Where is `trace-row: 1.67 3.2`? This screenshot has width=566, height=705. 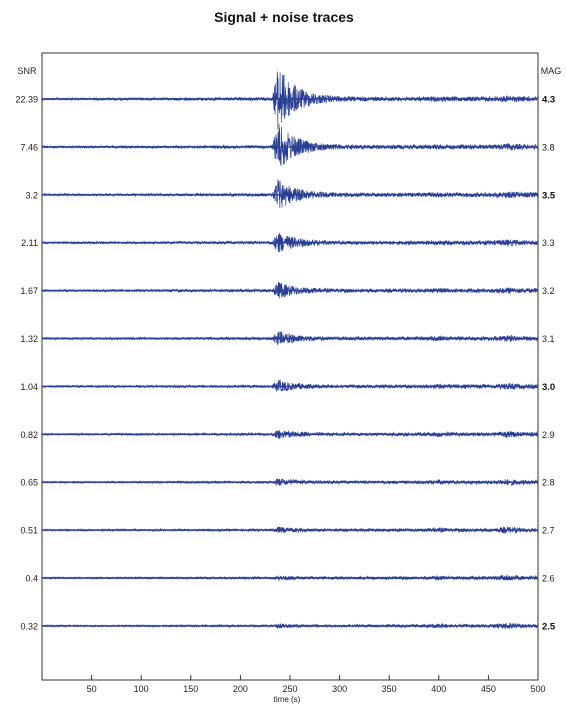
trace-row: 1.67 3.2 is located at coordinates (287, 290).